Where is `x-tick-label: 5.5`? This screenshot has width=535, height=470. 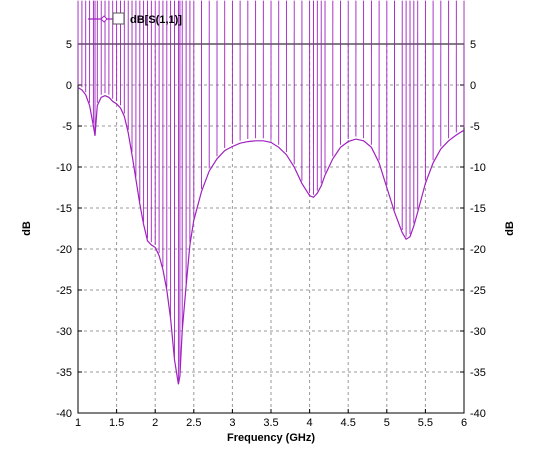
x-tick-label: 5.5 is located at coordinates (425, 423).